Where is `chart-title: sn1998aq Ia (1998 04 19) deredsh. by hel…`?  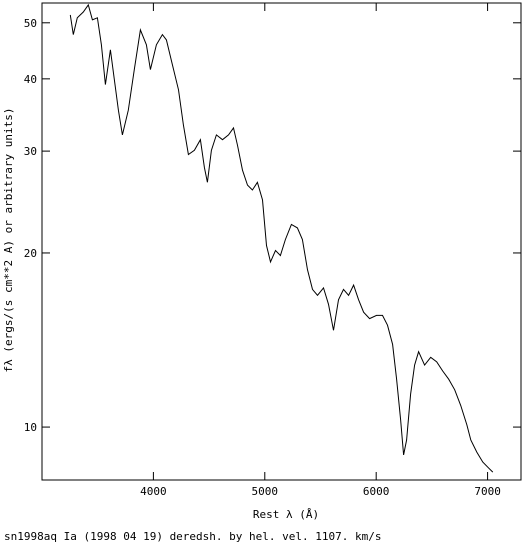 chart-title: sn1998aq Ia (1998 04 19) deredsh. by hel… is located at coordinates (193, 536).